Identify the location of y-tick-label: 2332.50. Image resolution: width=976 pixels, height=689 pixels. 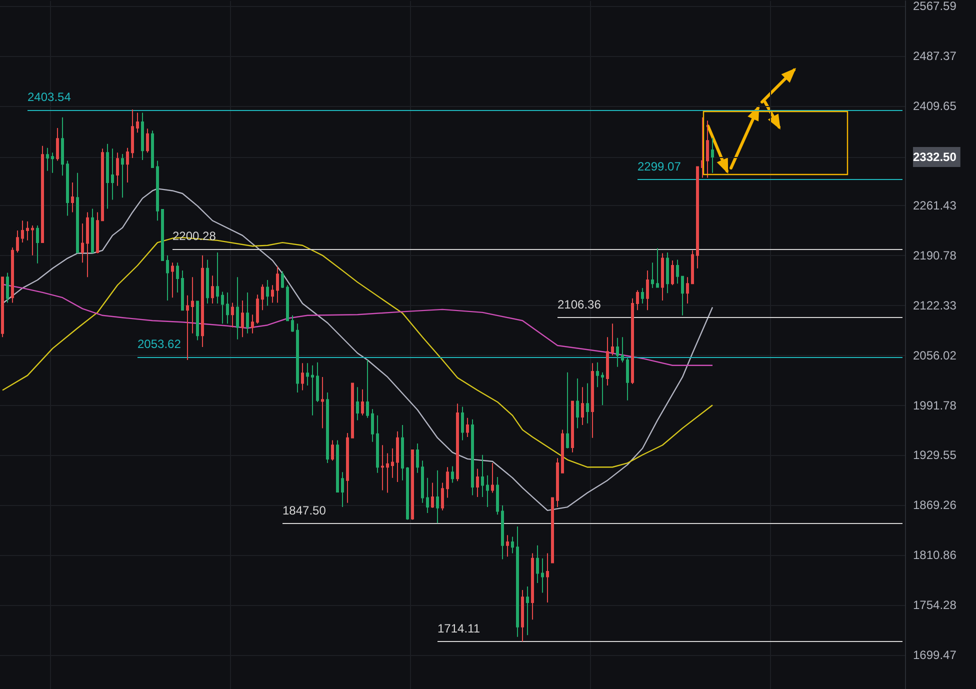
(935, 157).